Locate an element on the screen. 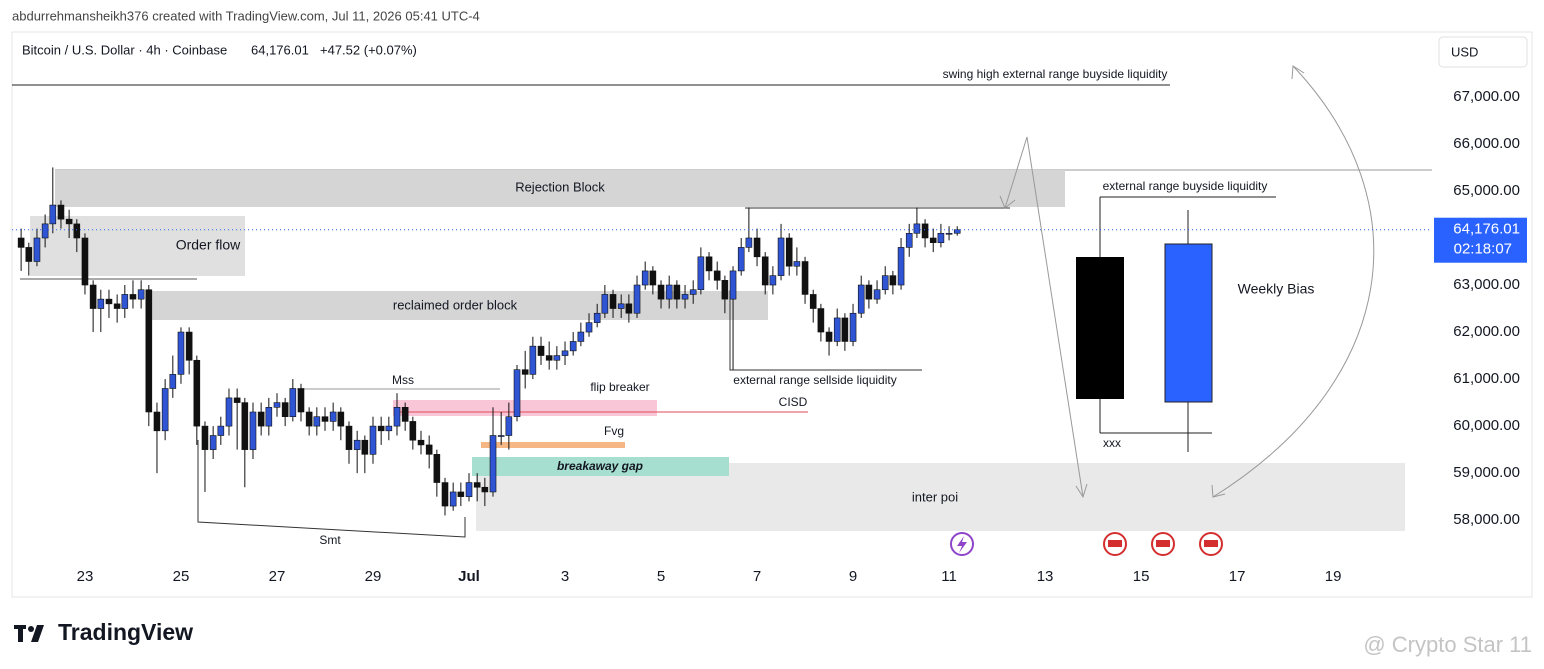  sellside-line is located at coordinates (825, 330).